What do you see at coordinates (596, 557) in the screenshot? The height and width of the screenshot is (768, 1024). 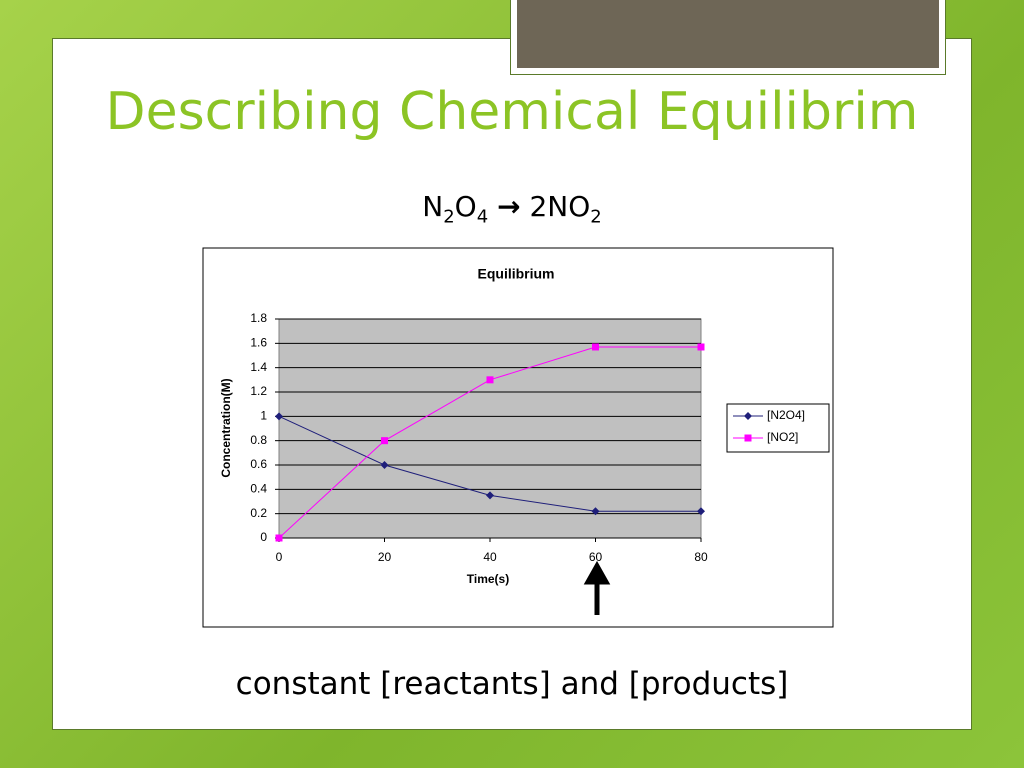 I see `x-tick-label: 60` at bounding box center [596, 557].